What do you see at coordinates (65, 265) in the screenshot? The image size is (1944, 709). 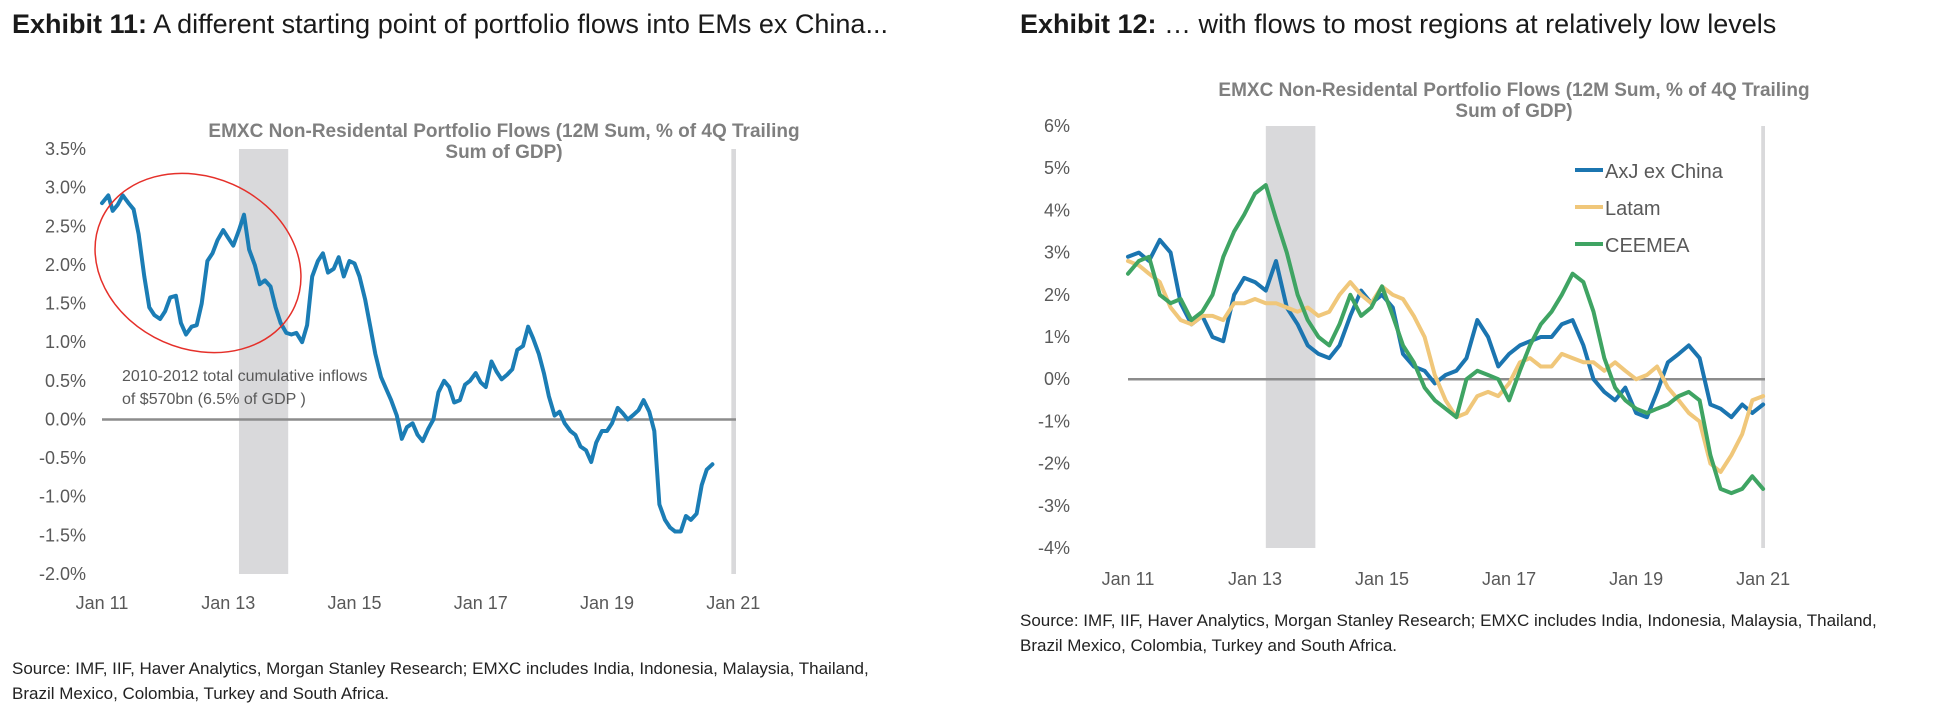 I see `ex11-ytick-label: 2.0%` at bounding box center [65, 265].